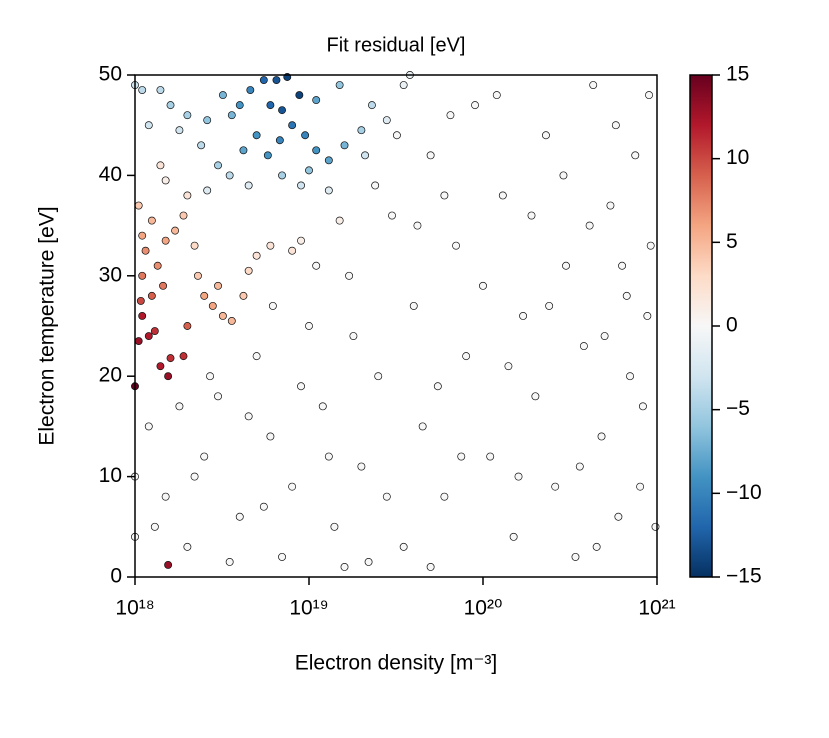 The image size is (829, 738). What do you see at coordinates (116, 576) in the screenshot?
I see `y-tick-label: 0` at bounding box center [116, 576].